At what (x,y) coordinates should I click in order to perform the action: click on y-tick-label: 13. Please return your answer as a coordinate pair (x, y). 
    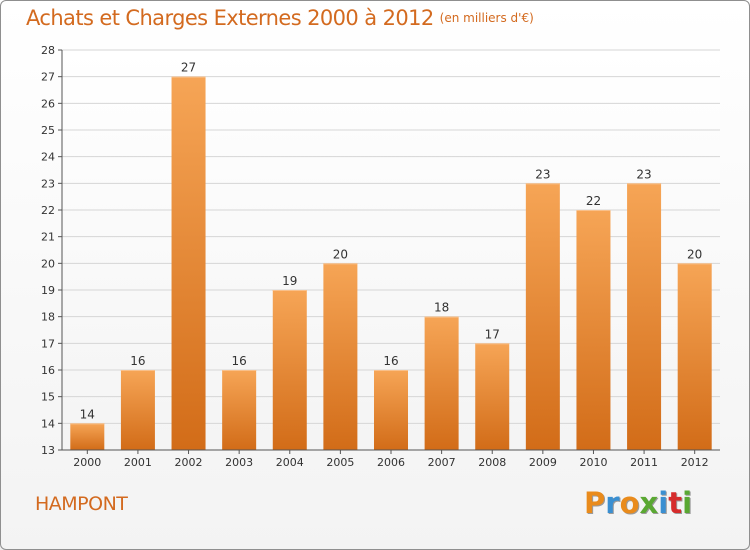
    Looking at the image, I should click on (48, 450).